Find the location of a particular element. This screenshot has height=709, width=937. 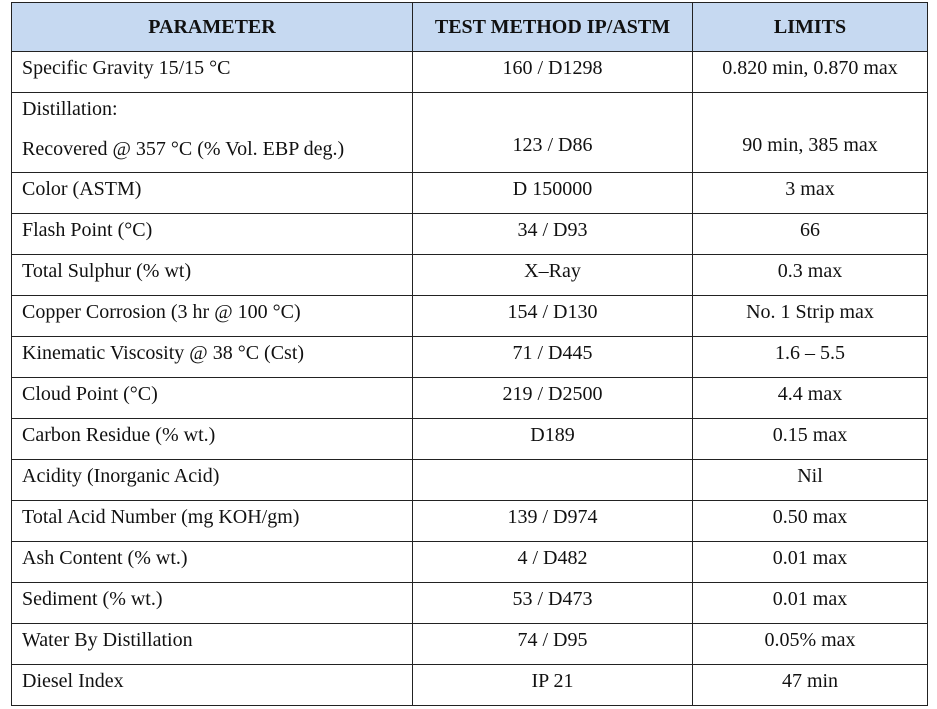

parameter-text: Distillation: is located at coordinates (70, 109).